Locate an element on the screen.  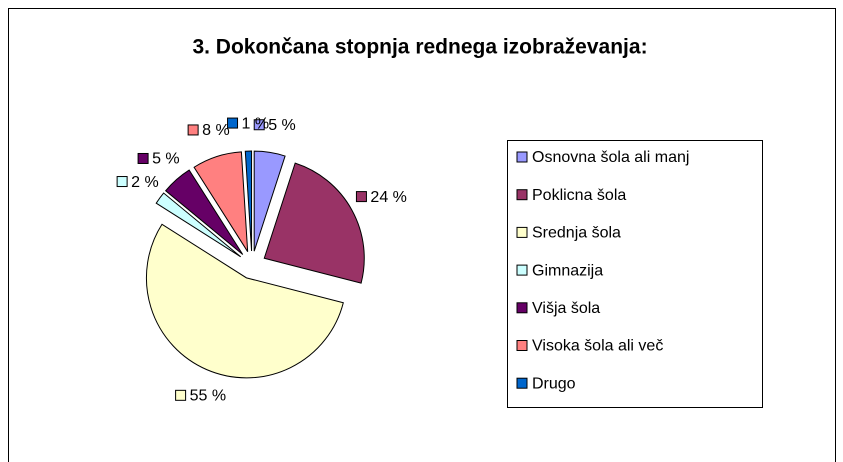
data-label: 1 % is located at coordinates (256, 123).